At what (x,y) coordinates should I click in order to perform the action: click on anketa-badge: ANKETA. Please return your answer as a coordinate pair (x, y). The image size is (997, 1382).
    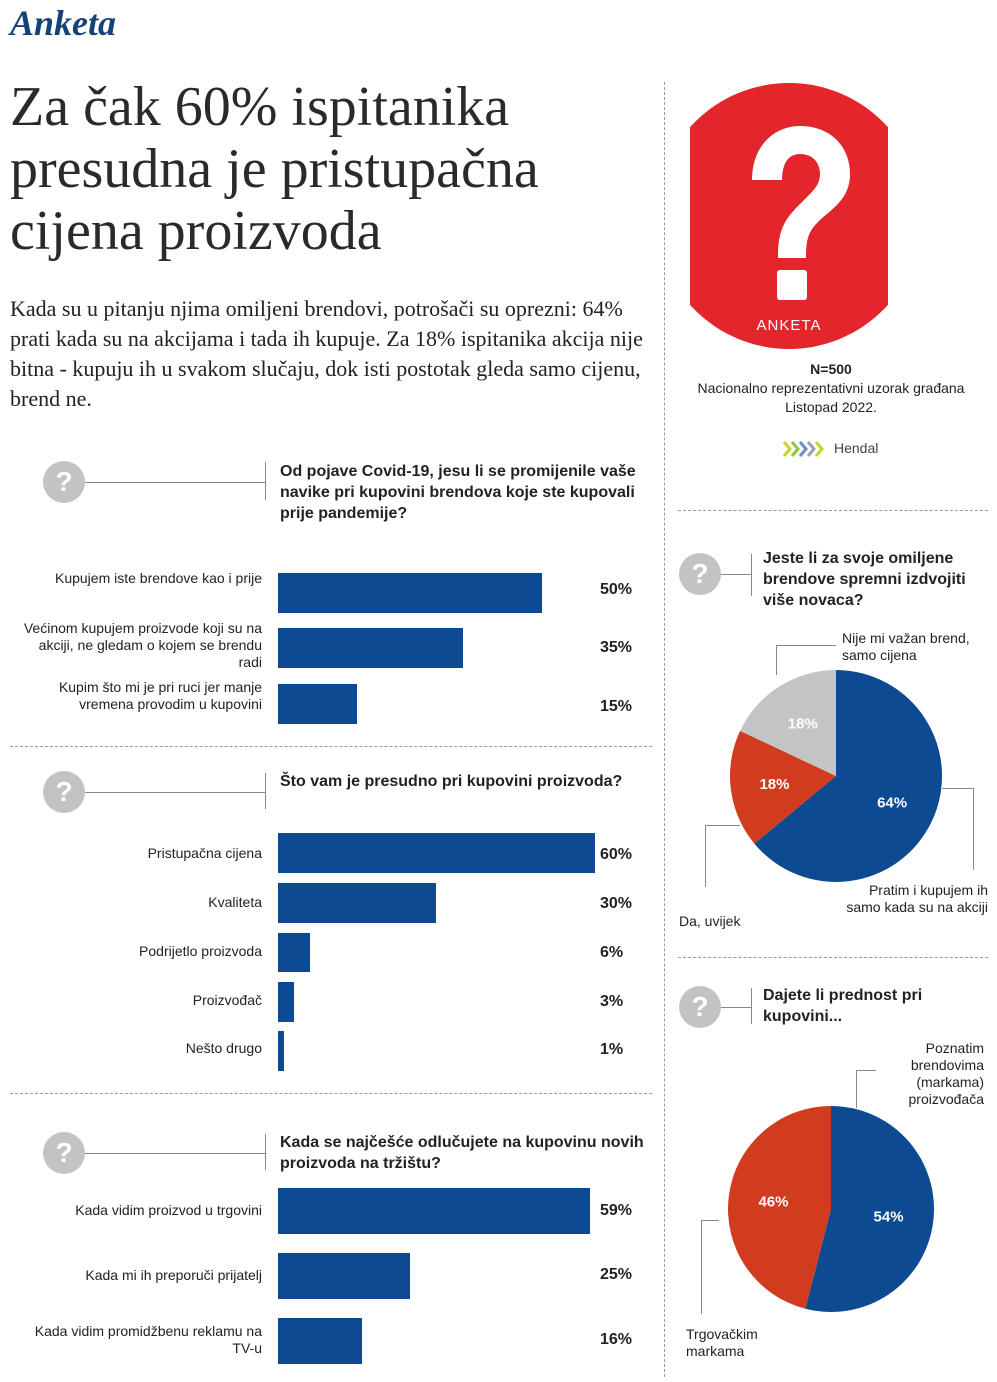
    Looking at the image, I should click on (789, 216).